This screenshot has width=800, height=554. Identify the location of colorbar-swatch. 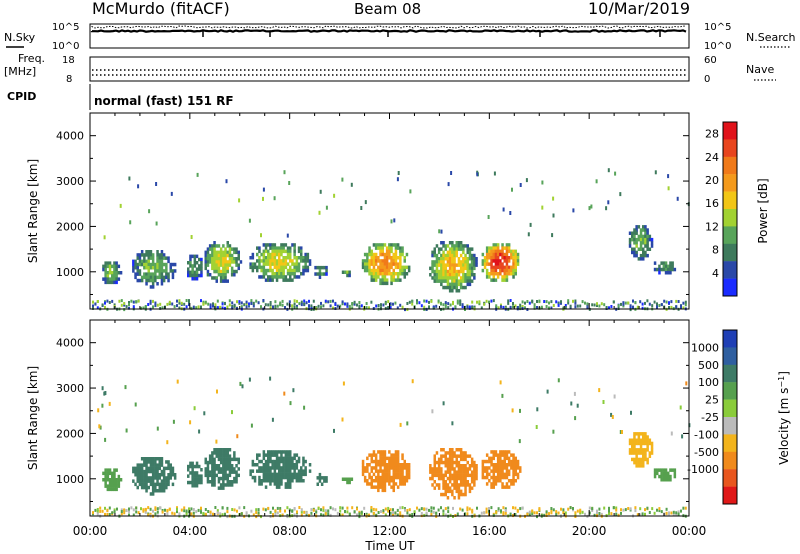
(730, 339).